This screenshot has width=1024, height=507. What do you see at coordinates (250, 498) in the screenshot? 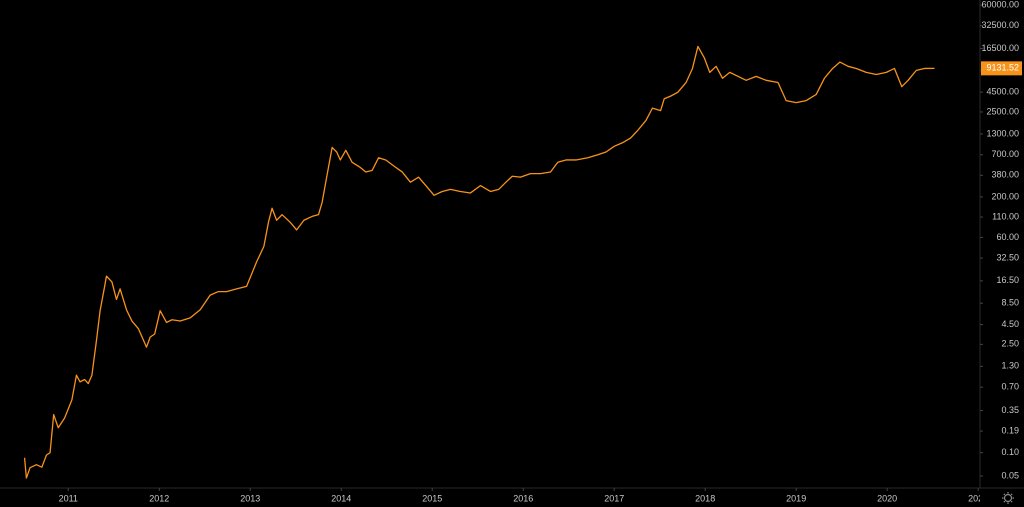
I see `x-tick-label: 2013` at bounding box center [250, 498].